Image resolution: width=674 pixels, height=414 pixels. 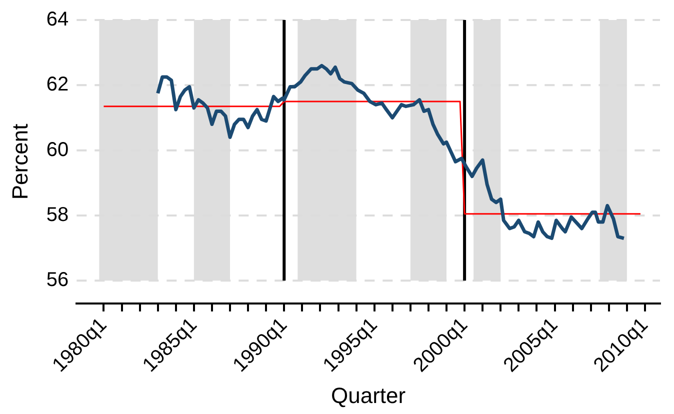 I want to click on y-tick-label: 60, so click(x=57, y=149).